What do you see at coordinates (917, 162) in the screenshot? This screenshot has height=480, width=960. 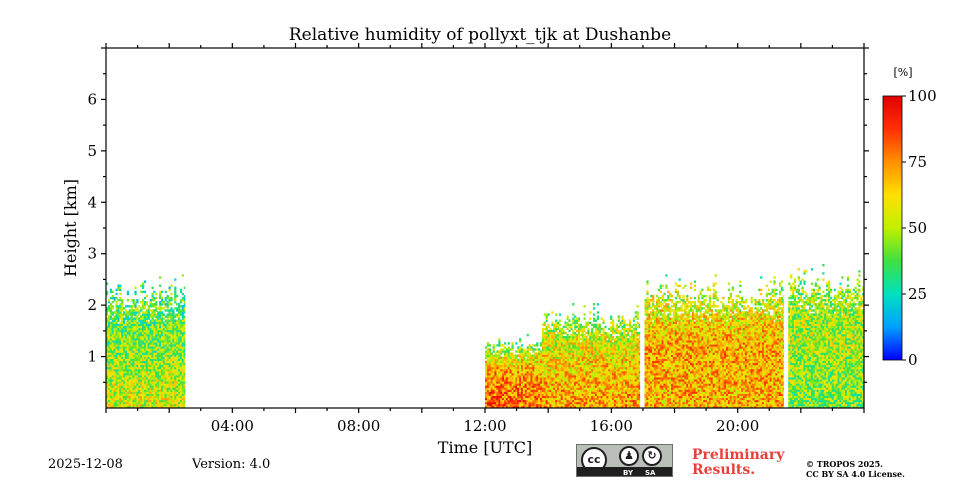 I see `colorbar-tick-label: 75` at bounding box center [917, 162].